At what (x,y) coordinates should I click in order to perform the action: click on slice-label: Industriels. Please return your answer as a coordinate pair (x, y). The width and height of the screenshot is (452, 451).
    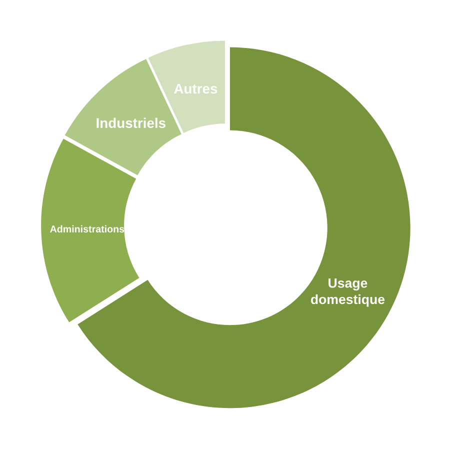
    Looking at the image, I should click on (131, 123).